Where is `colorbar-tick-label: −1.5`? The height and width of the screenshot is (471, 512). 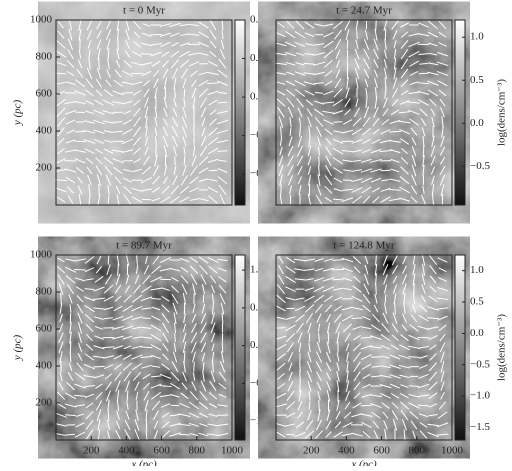
colorbar-tick-label: −1.5 is located at coordinates (480, 427).